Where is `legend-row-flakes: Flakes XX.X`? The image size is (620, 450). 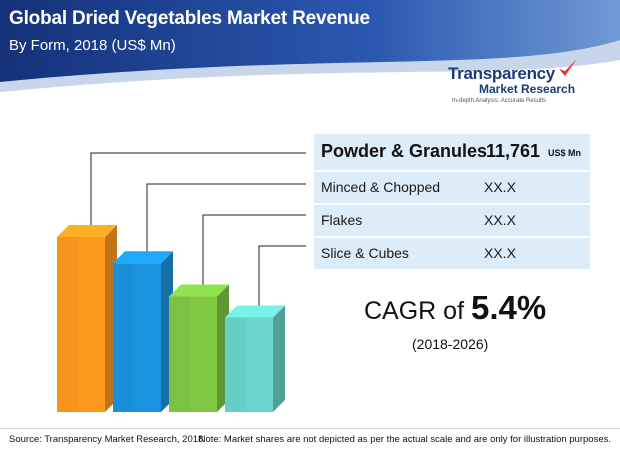 legend-row-flakes: Flakes XX.X is located at coordinates (452, 220).